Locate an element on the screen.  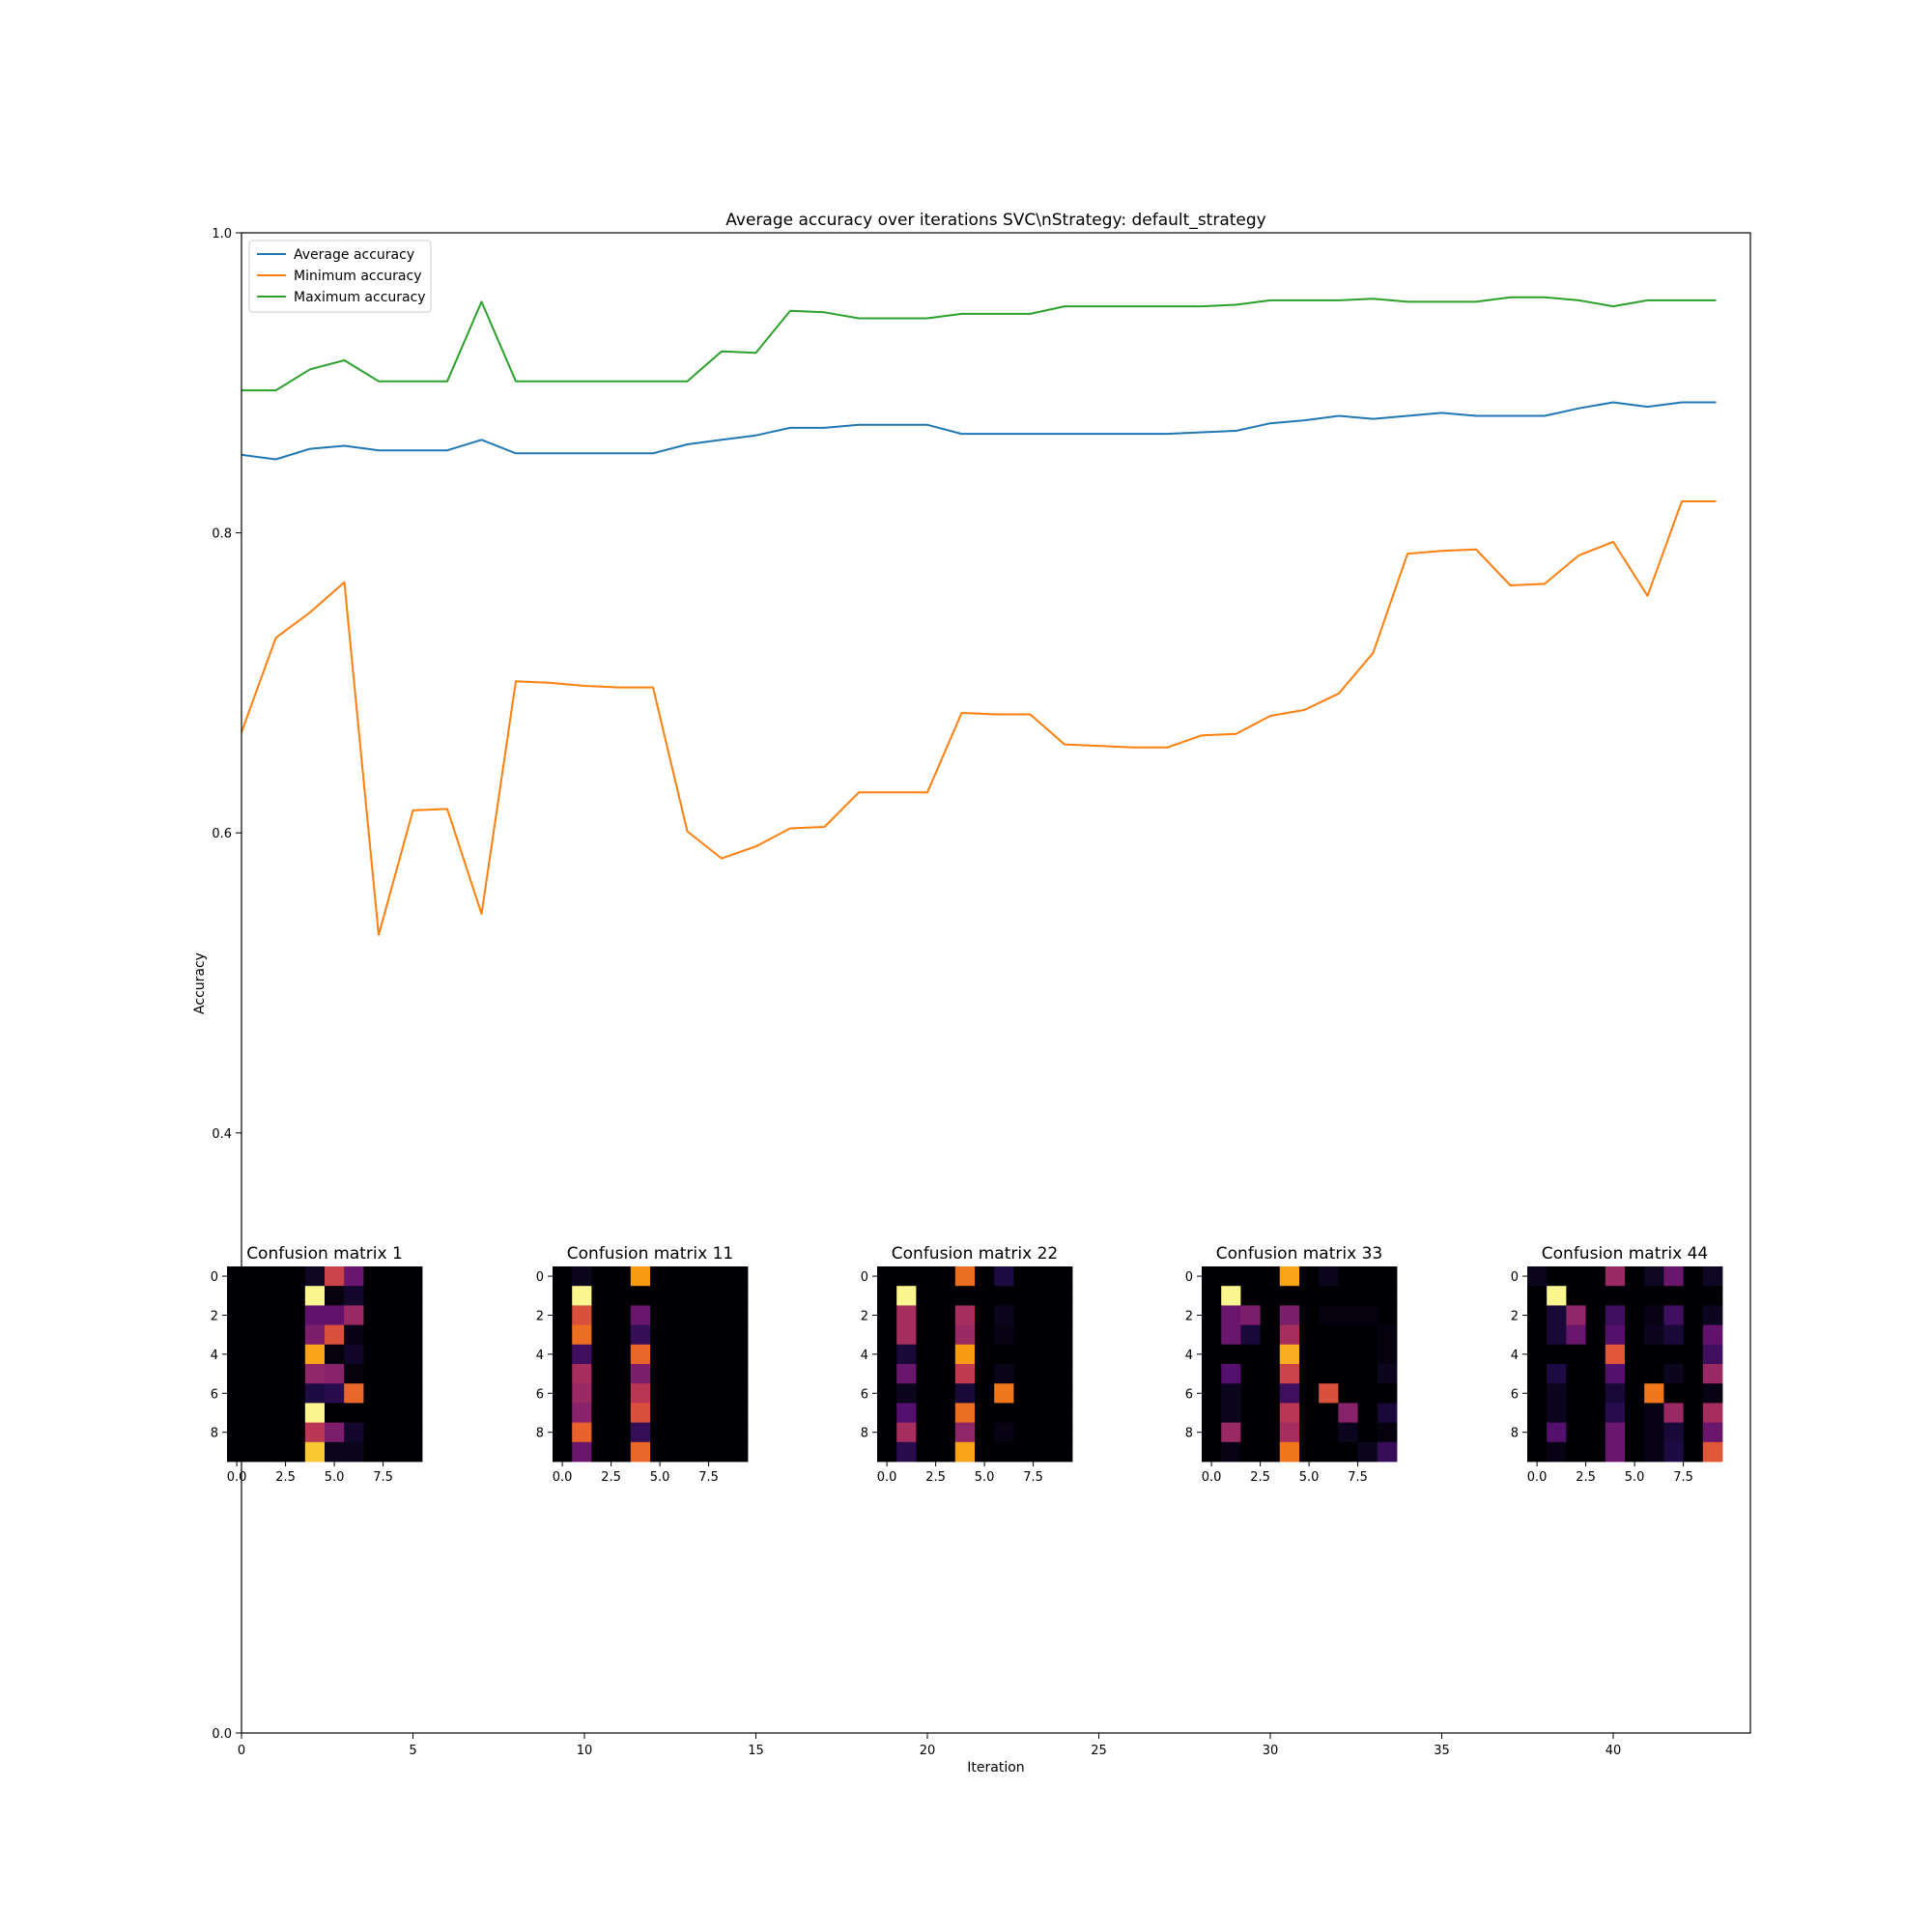
y-tick-label: 0.6 is located at coordinates (222, 834).